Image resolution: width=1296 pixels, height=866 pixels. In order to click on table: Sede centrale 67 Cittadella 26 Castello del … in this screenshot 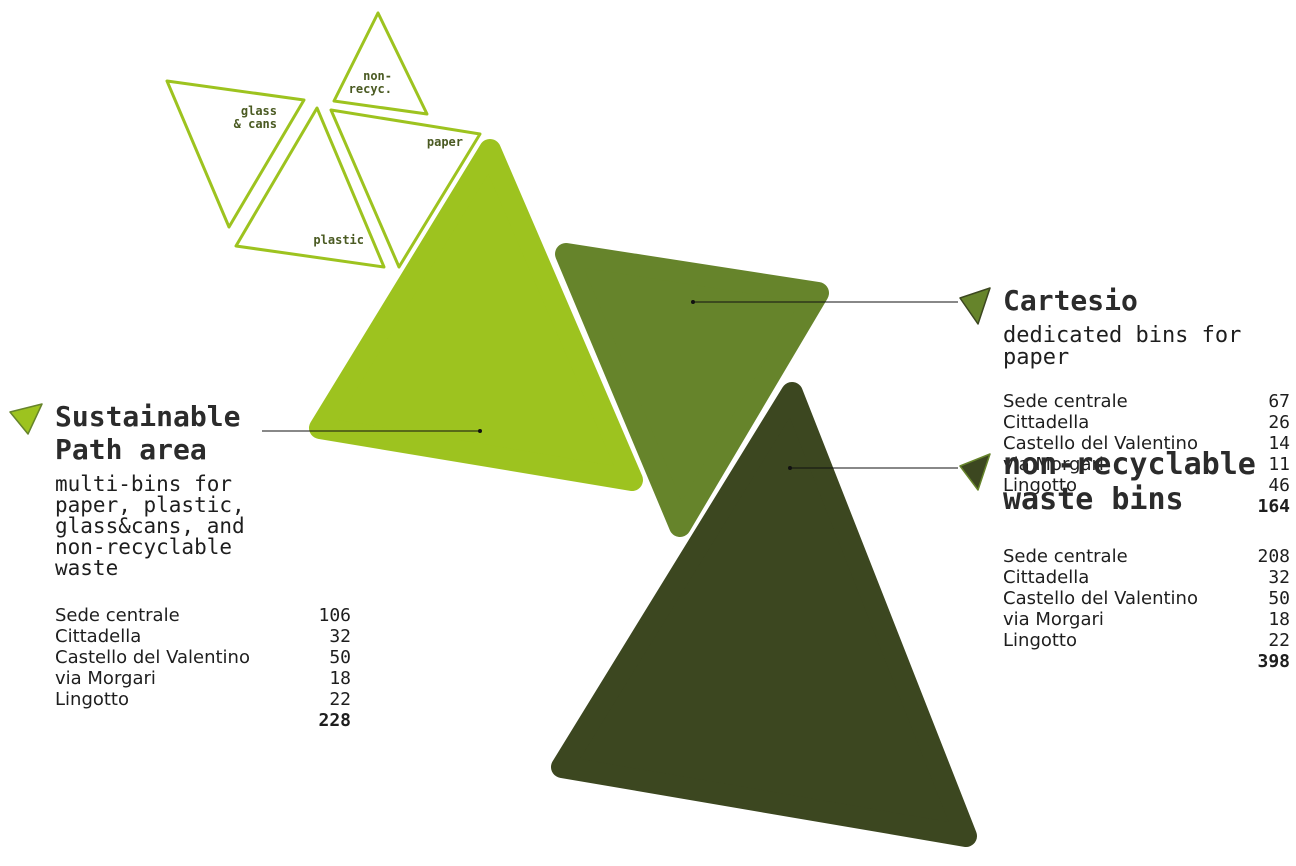, I will do `click(1146, 454)`.